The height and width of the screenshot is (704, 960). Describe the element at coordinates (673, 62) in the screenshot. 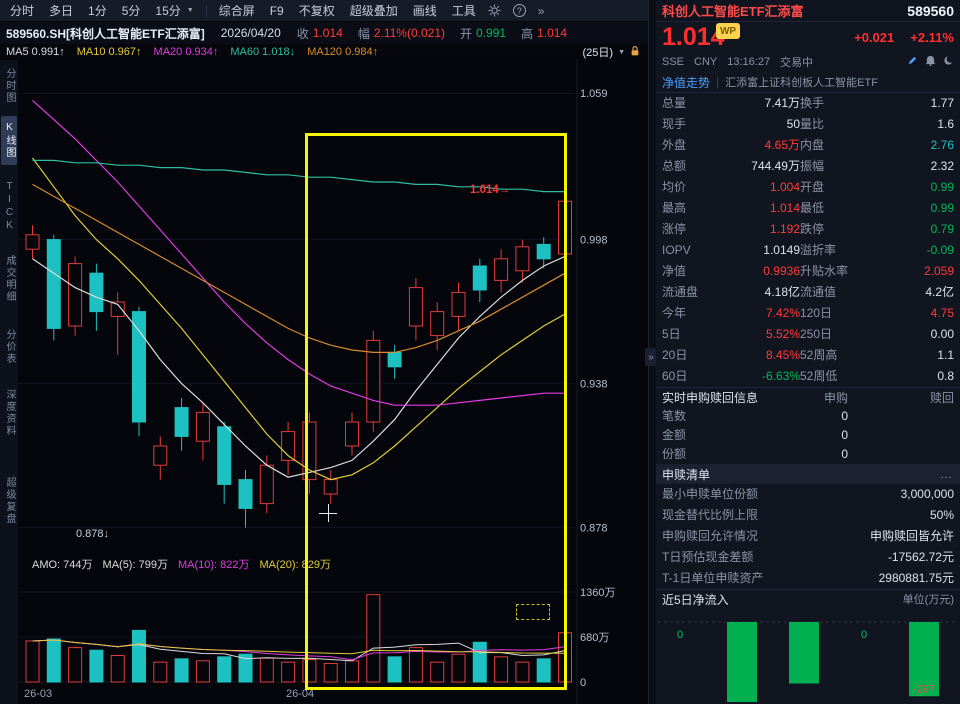

I see `exchange-label: SSE` at that location.